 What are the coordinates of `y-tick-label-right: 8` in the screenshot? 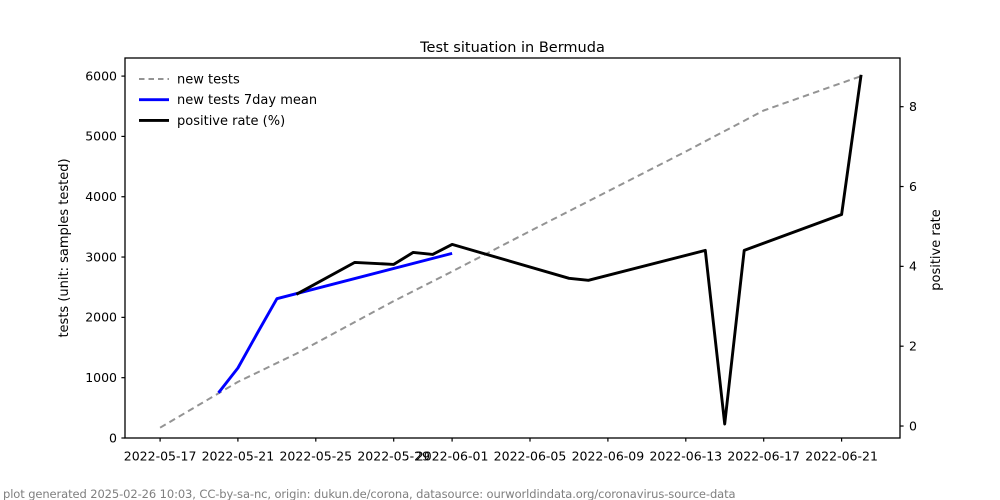 It's located at (913, 106).